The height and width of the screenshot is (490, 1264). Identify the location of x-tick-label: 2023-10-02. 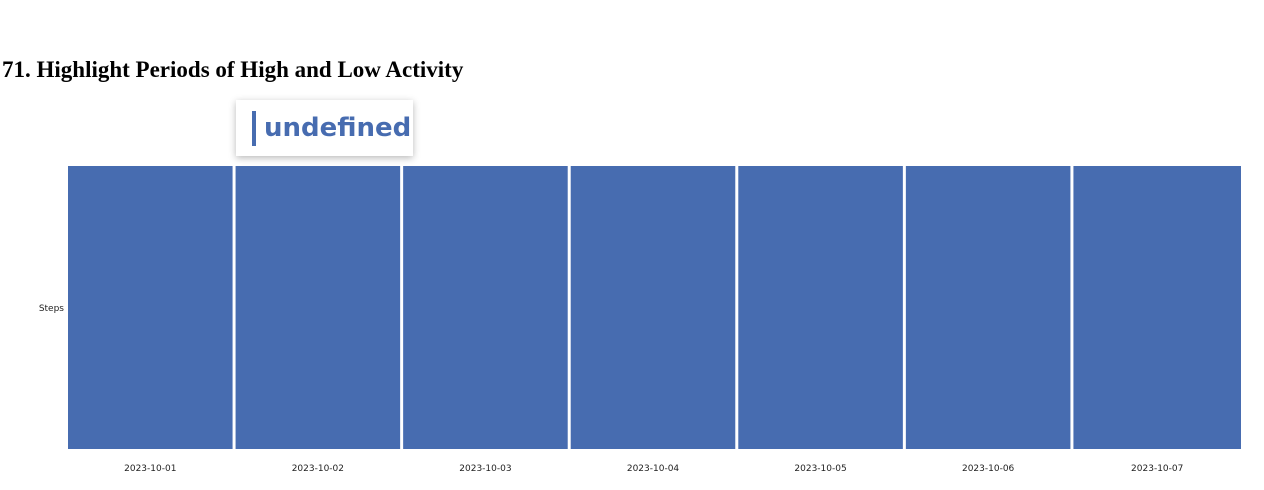
(318, 469).